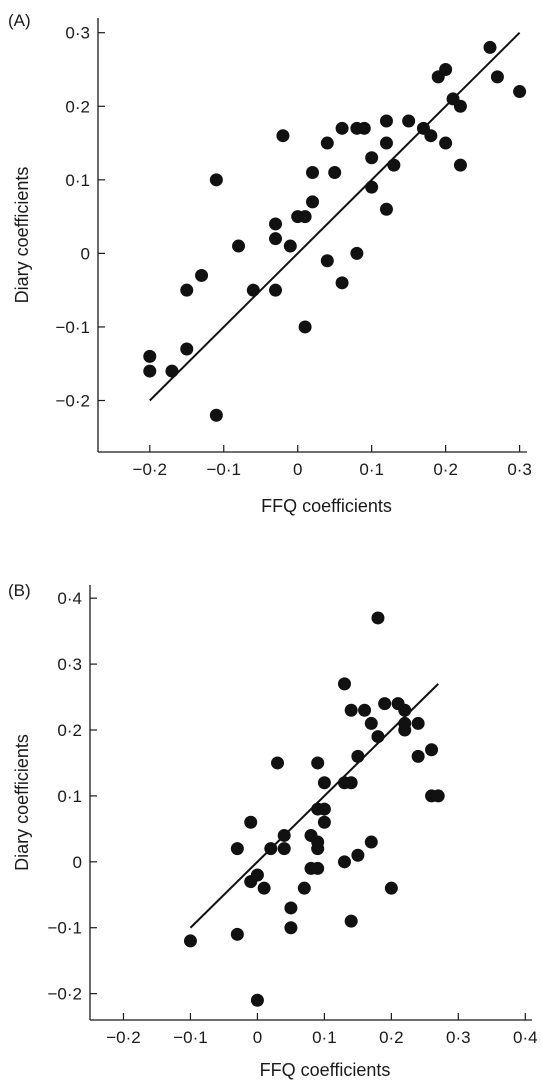 The image size is (542, 1081). What do you see at coordinates (69, 598) in the screenshot?
I see `y-tick-label: 0·4` at bounding box center [69, 598].